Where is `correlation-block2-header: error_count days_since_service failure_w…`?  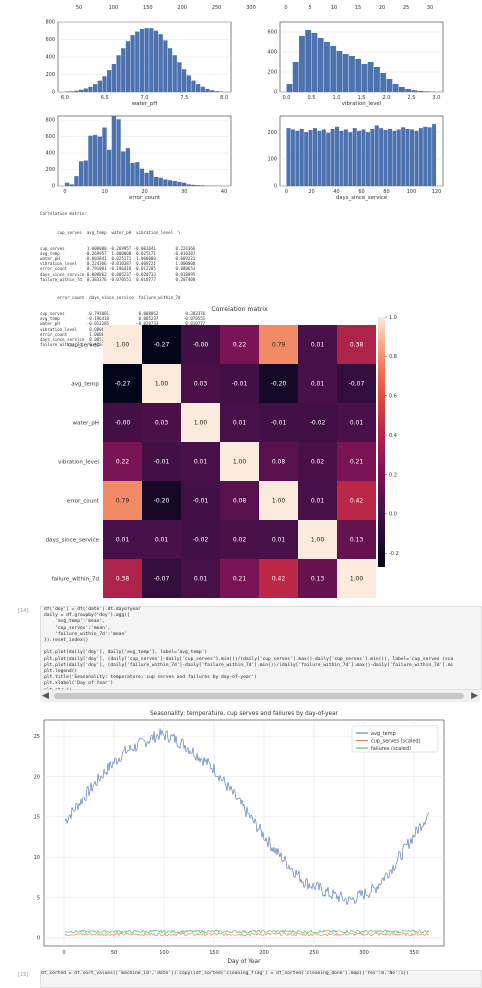
correlation-block2-header: error_count days_since_service failure_w… is located at coordinates (260, 297).